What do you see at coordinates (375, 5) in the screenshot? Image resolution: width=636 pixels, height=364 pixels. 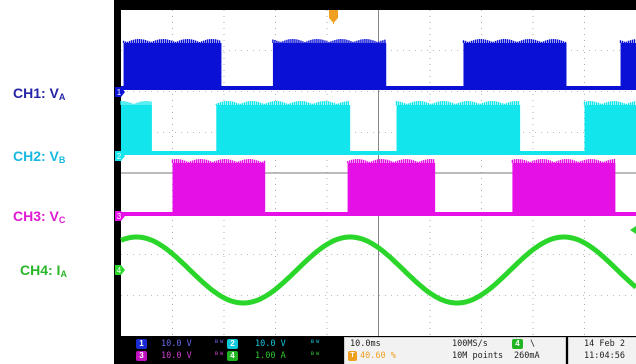 I see `screen-frame-top` at bounding box center [375, 5].